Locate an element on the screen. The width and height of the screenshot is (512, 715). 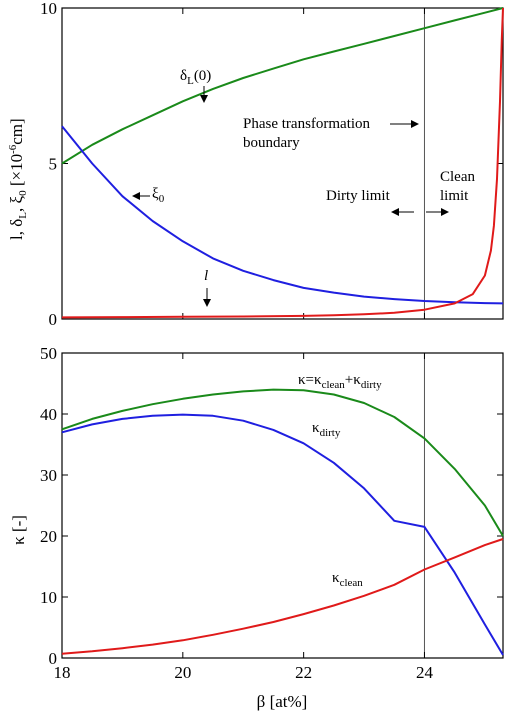
annotation-phase-line2: boundary is located at coordinates (271, 143).